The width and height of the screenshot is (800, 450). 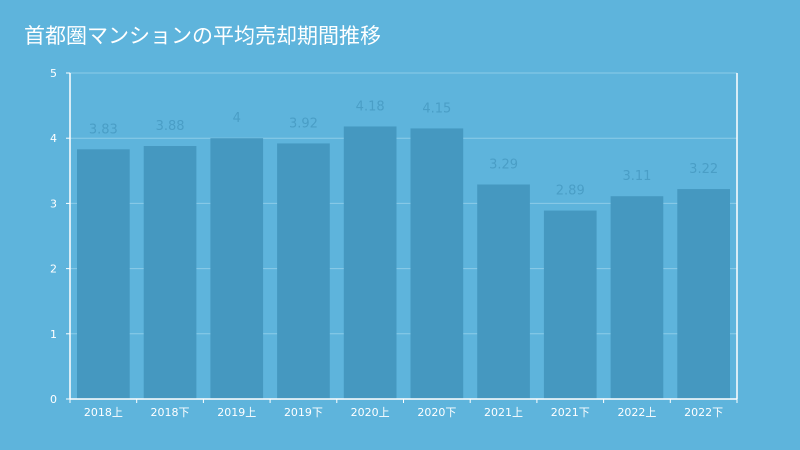 I want to click on x-tick-label: 2018上, so click(x=103, y=412).